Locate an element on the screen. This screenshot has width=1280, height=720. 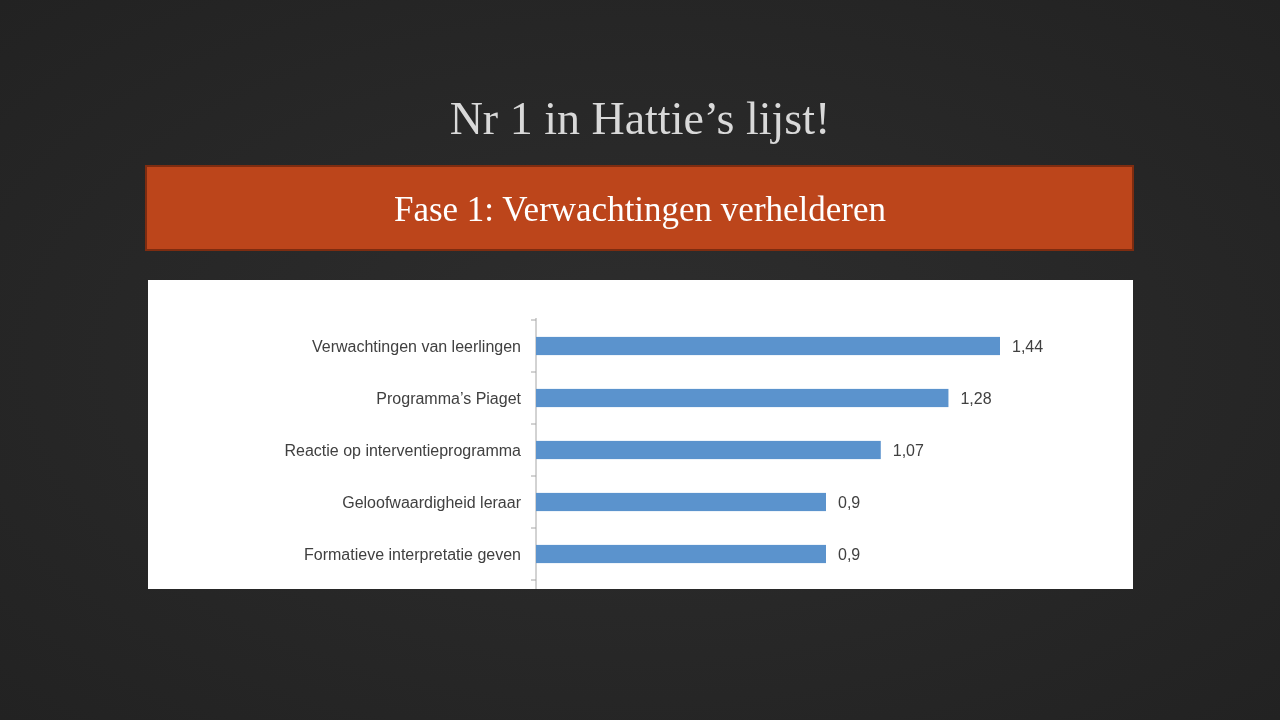
data-label: 1,07 is located at coordinates (908, 450).